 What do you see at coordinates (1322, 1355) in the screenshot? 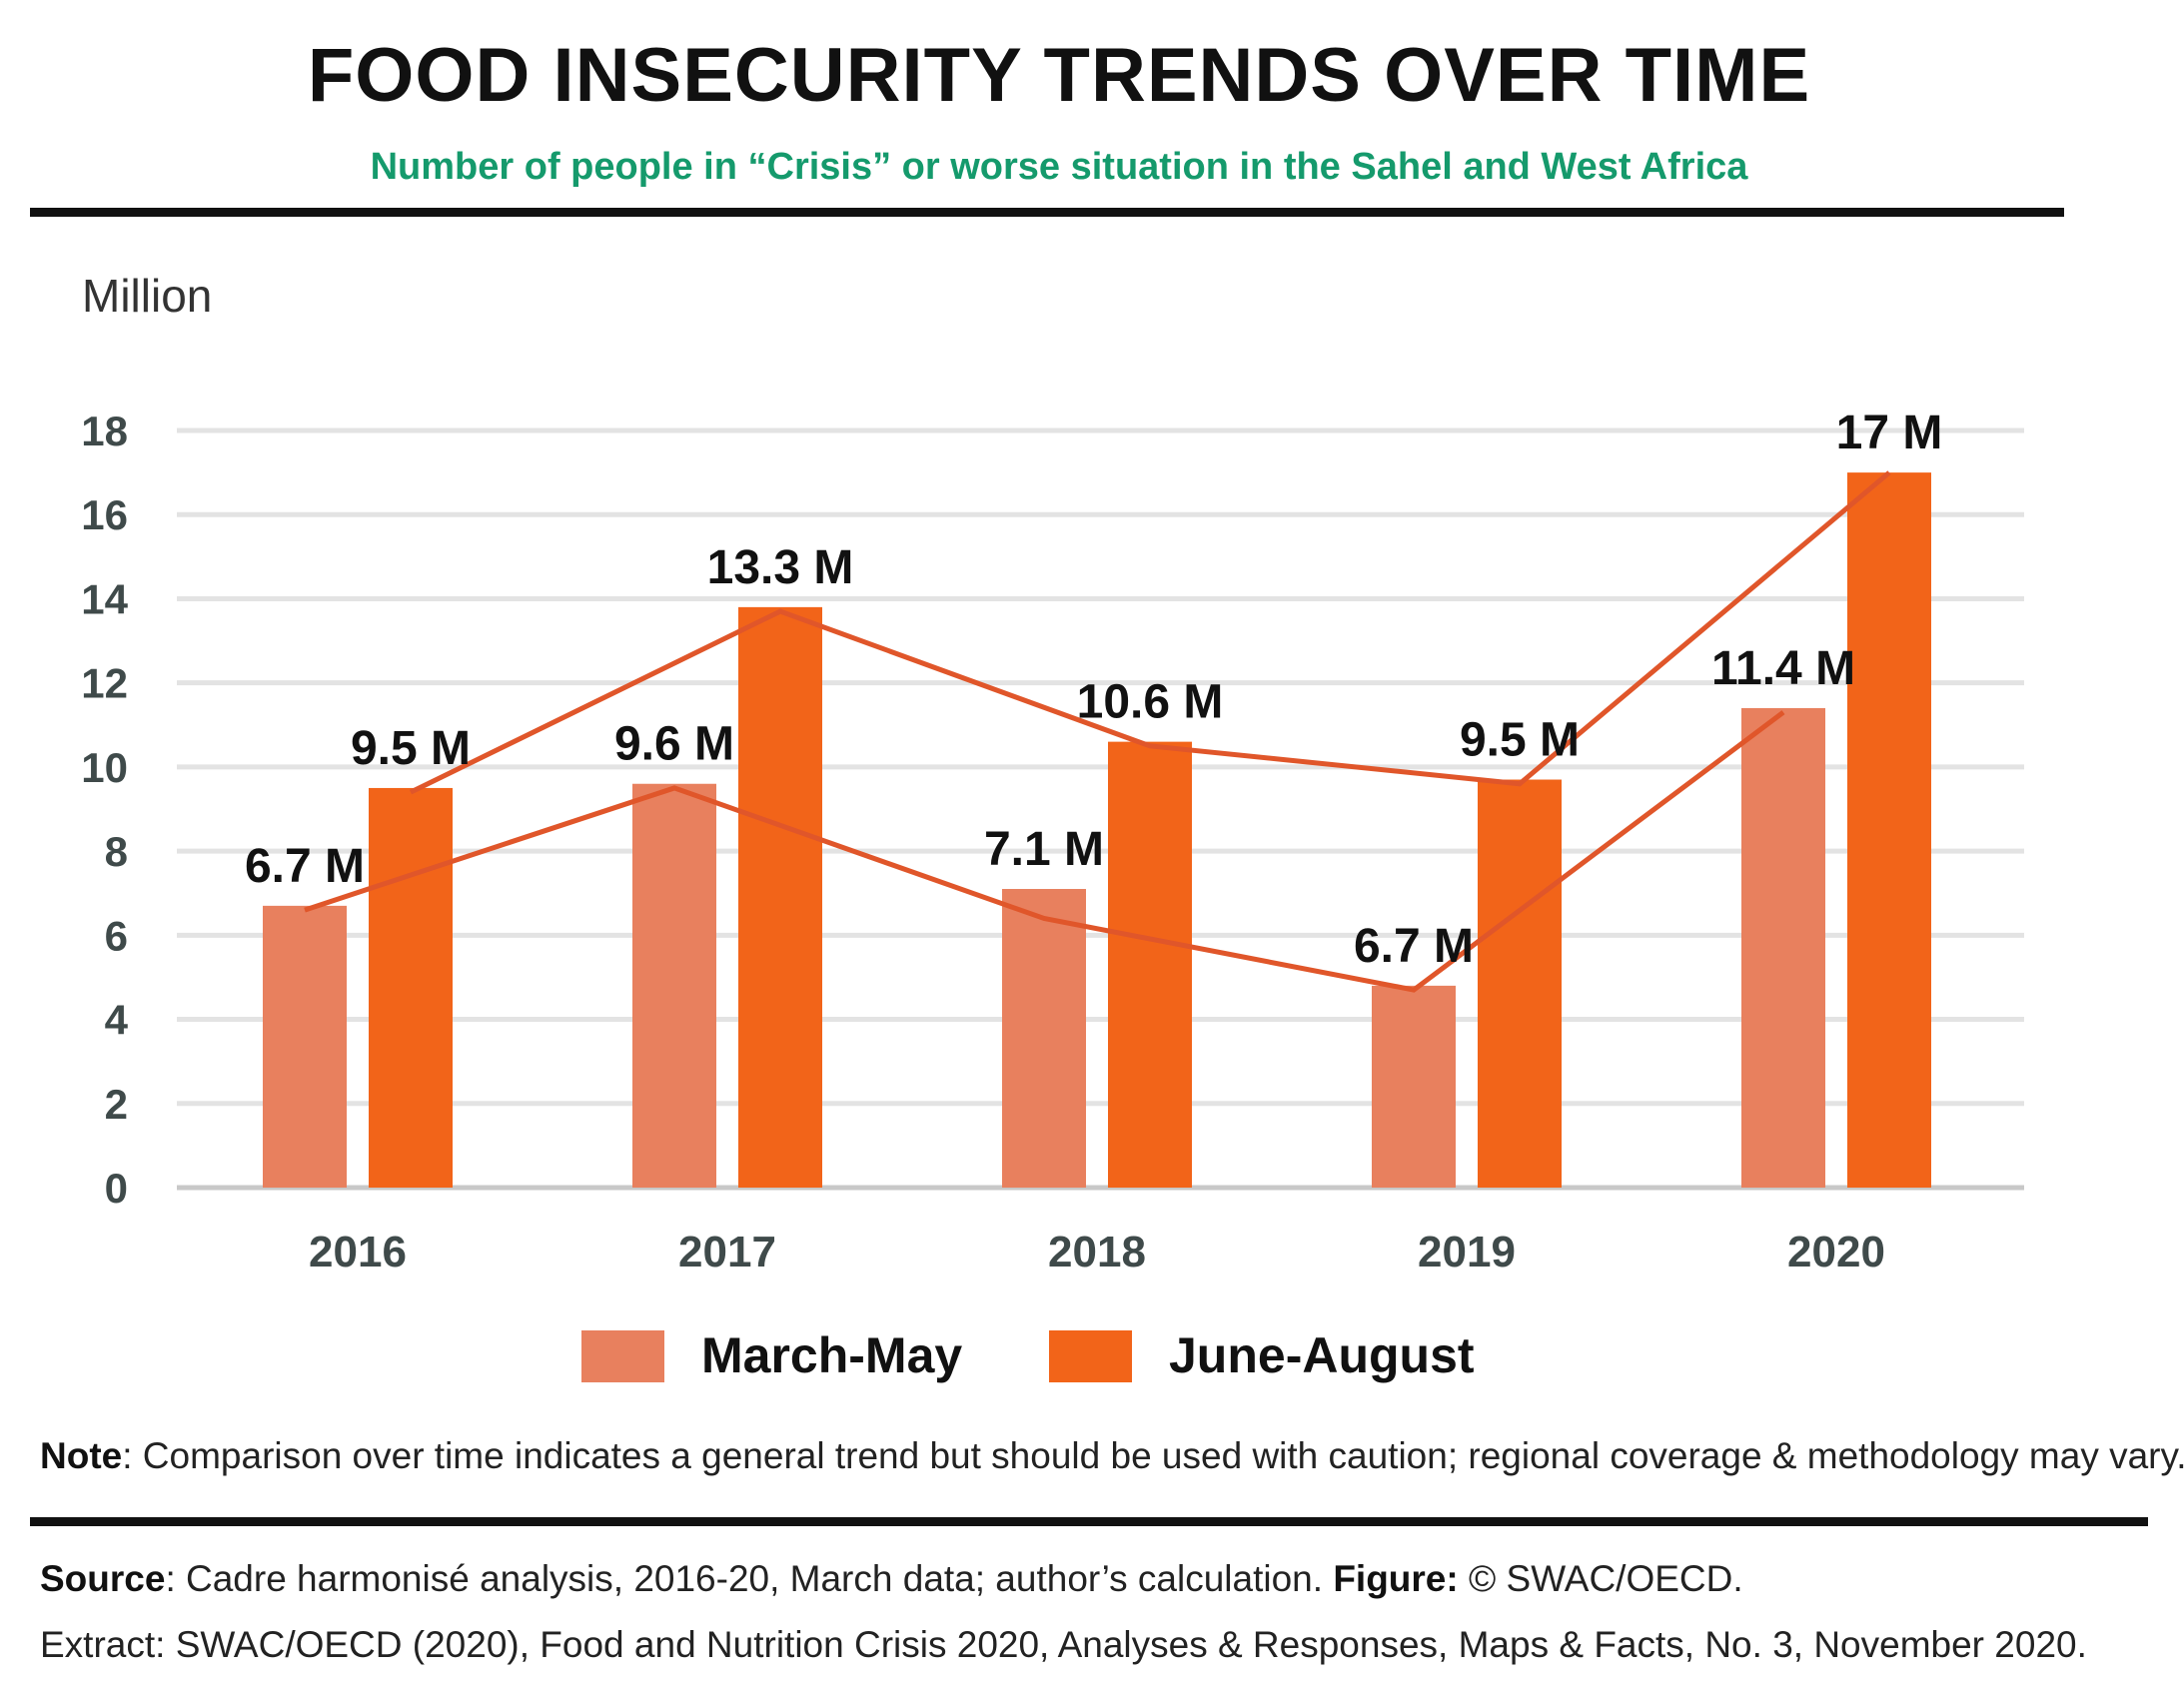
I see `legend-label-june-august: June-August` at bounding box center [1322, 1355].